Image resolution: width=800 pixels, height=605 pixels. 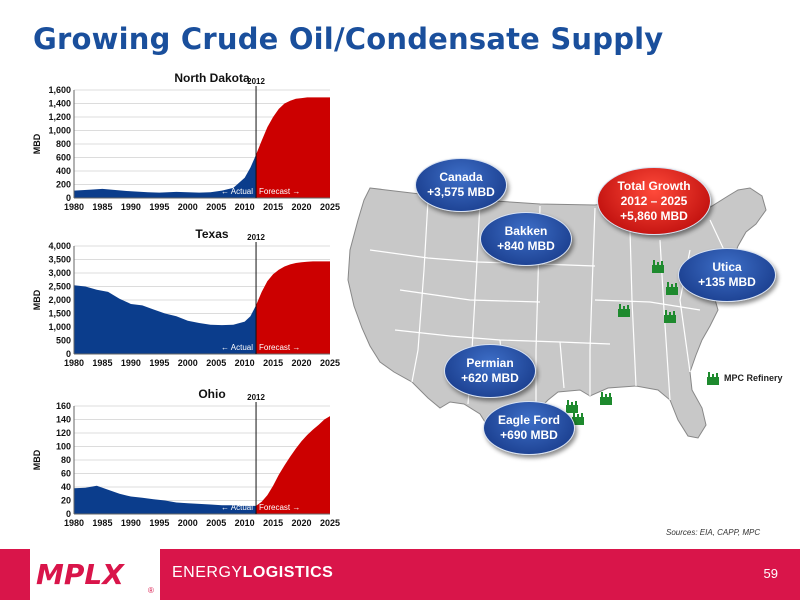 What do you see at coordinates (461, 192) in the screenshot?
I see `bubble-line: +3,575 MBD` at bounding box center [461, 192].